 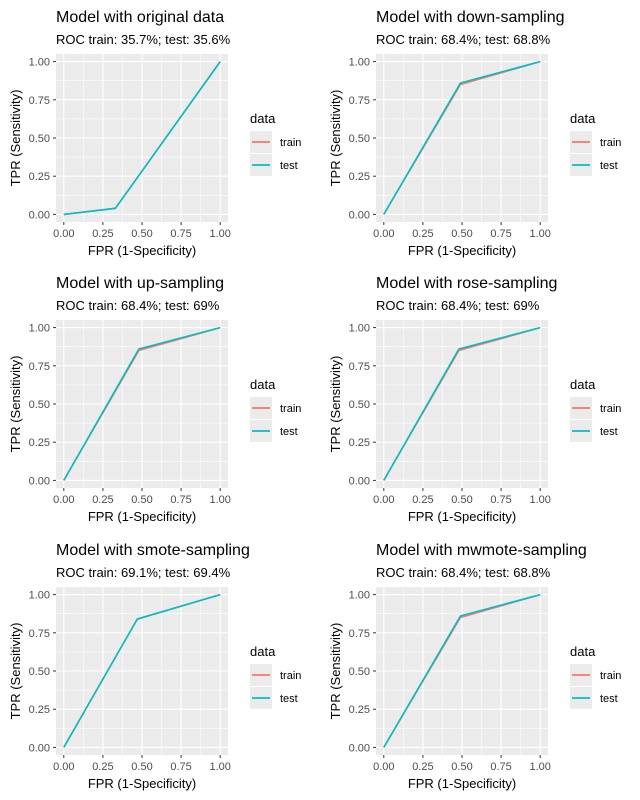 I want to click on chart-subtitle: ROC train: 69.1%; test: 69.4%, so click(x=143, y=572).